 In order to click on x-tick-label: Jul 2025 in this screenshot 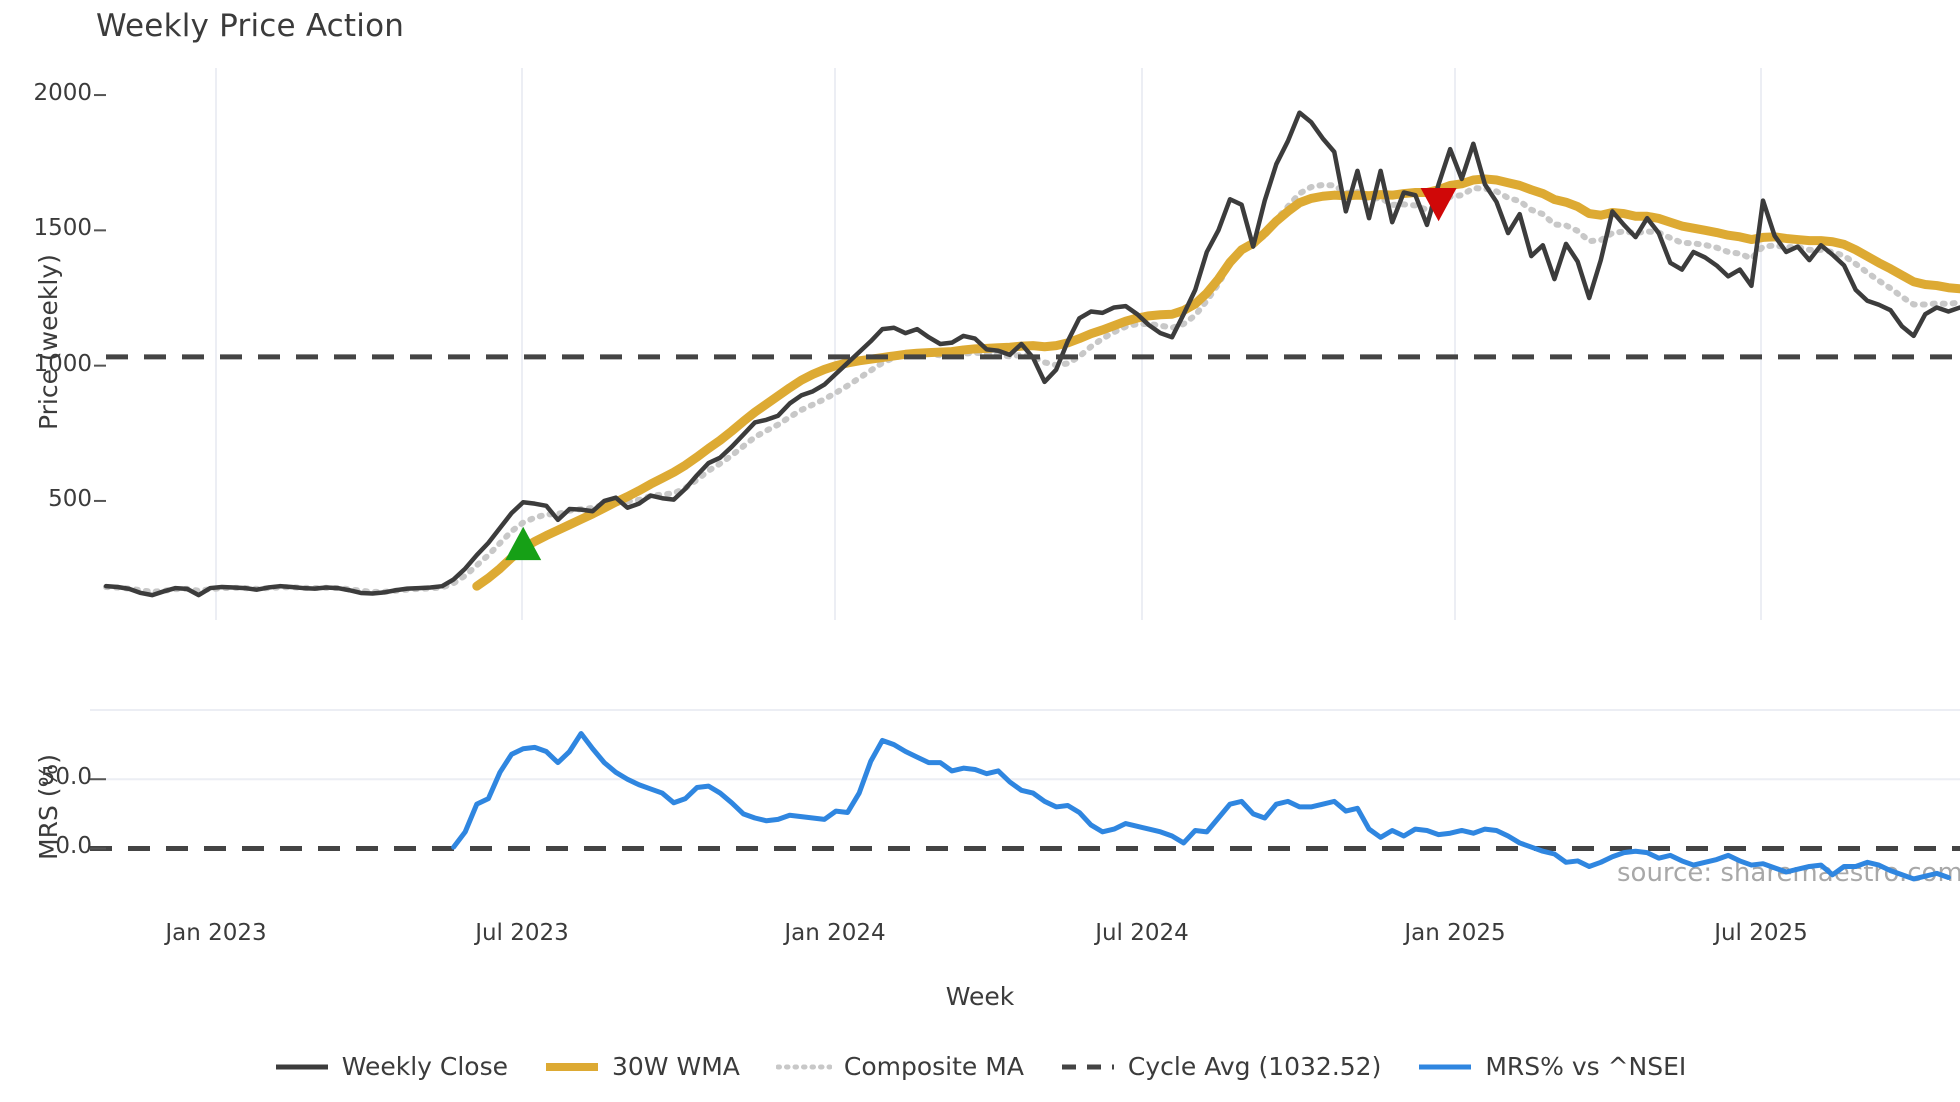, I will do `click(1761, 933)`.